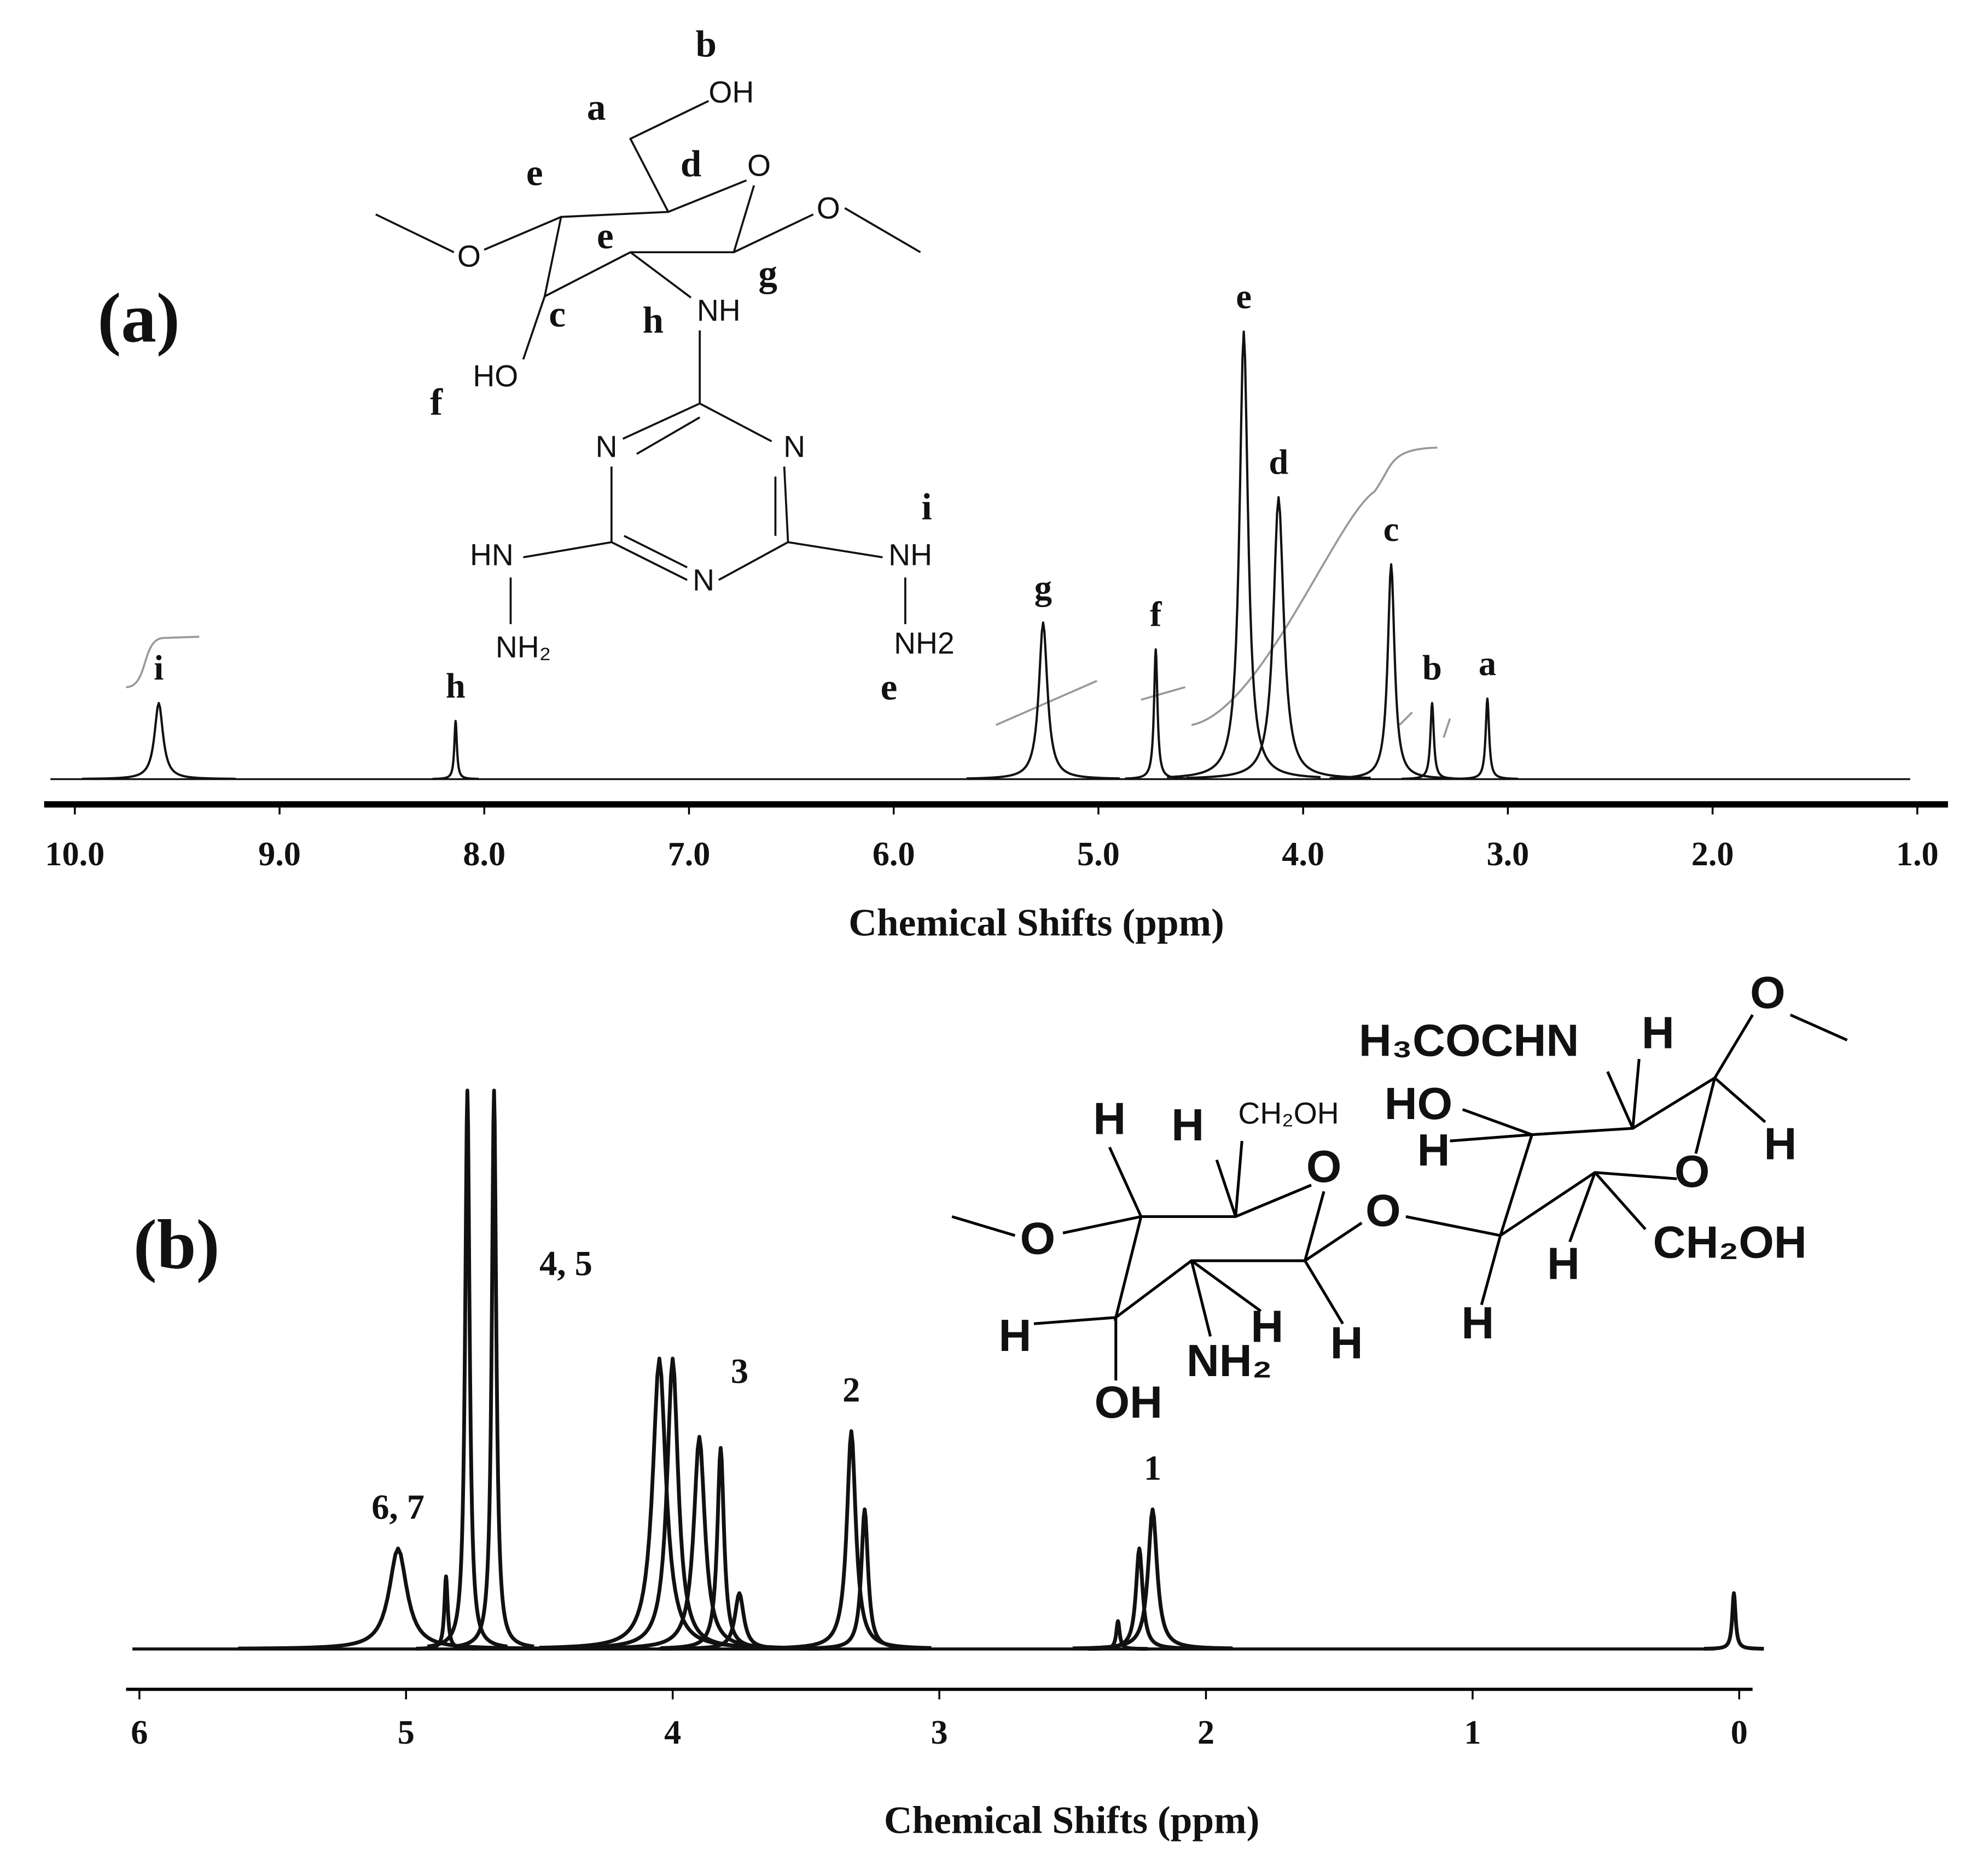  Describe the element at coordinates (927, 507) in the screenshot. I see `structure-label: i` at that location.